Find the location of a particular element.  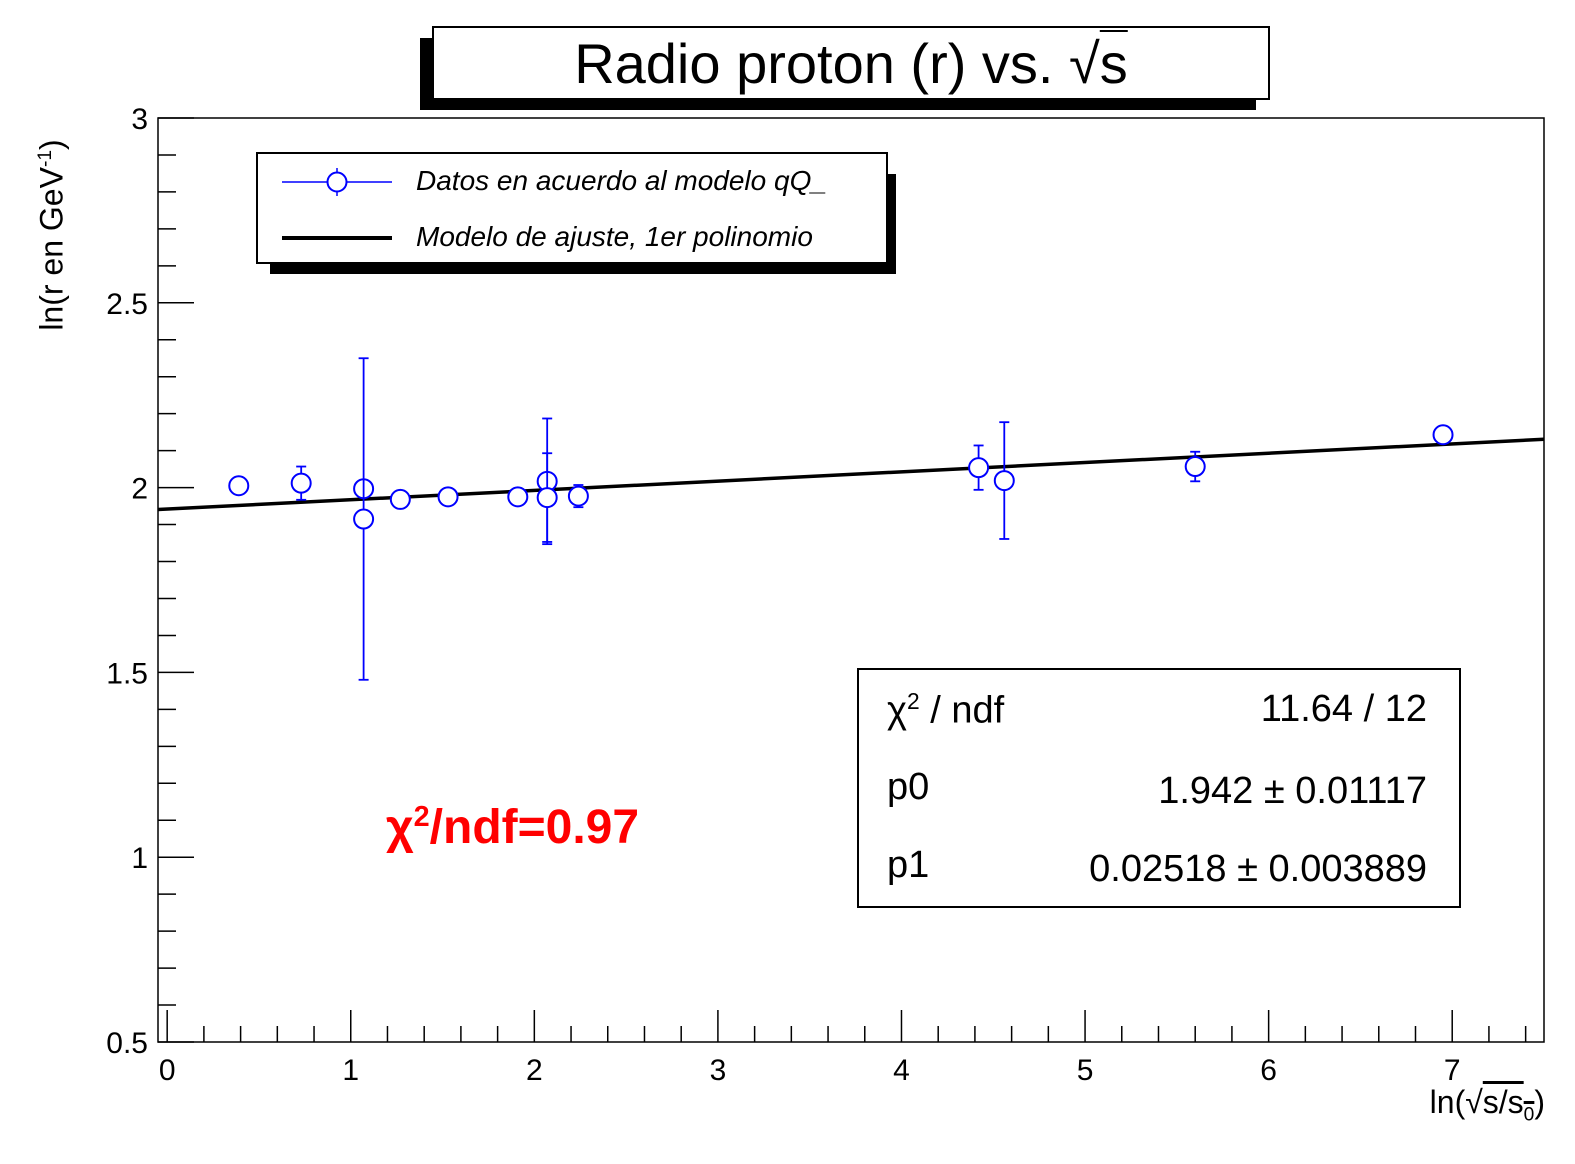

title-prefix: Radio proton (r) vs. is located at coordinates (822, 63).